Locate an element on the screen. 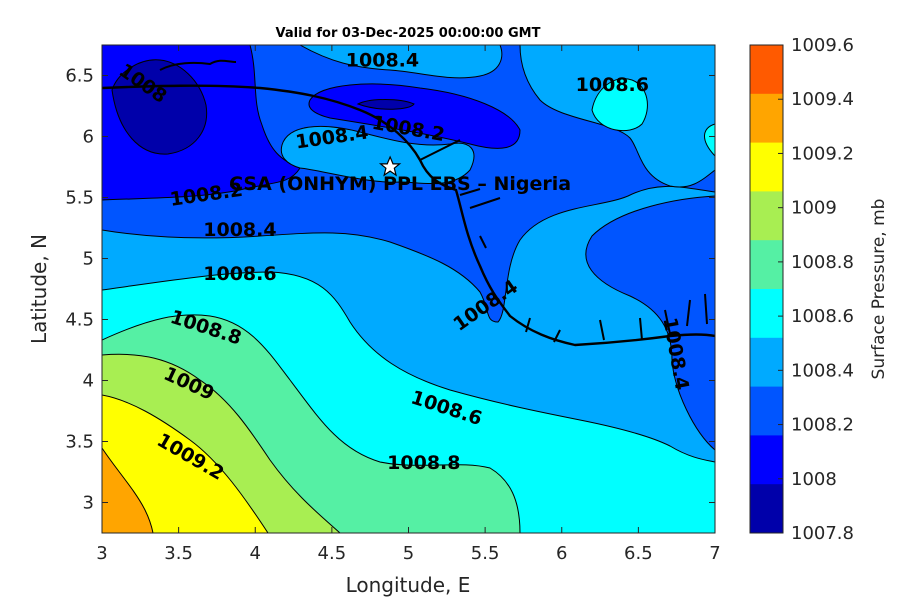  band-1008-4-blob is located at coordinates (400, 62).